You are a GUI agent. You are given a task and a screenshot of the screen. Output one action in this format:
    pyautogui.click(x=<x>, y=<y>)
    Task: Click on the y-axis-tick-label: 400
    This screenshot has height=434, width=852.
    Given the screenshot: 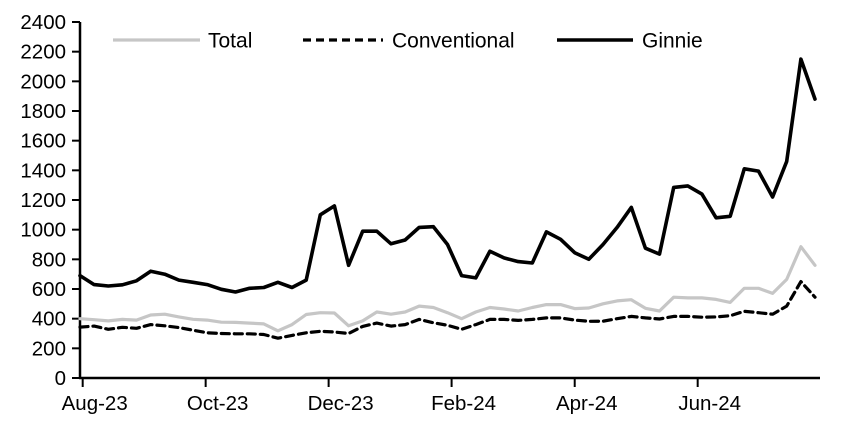 What is the action you would take?
    pyautogui.click(x=49, y=319)
    